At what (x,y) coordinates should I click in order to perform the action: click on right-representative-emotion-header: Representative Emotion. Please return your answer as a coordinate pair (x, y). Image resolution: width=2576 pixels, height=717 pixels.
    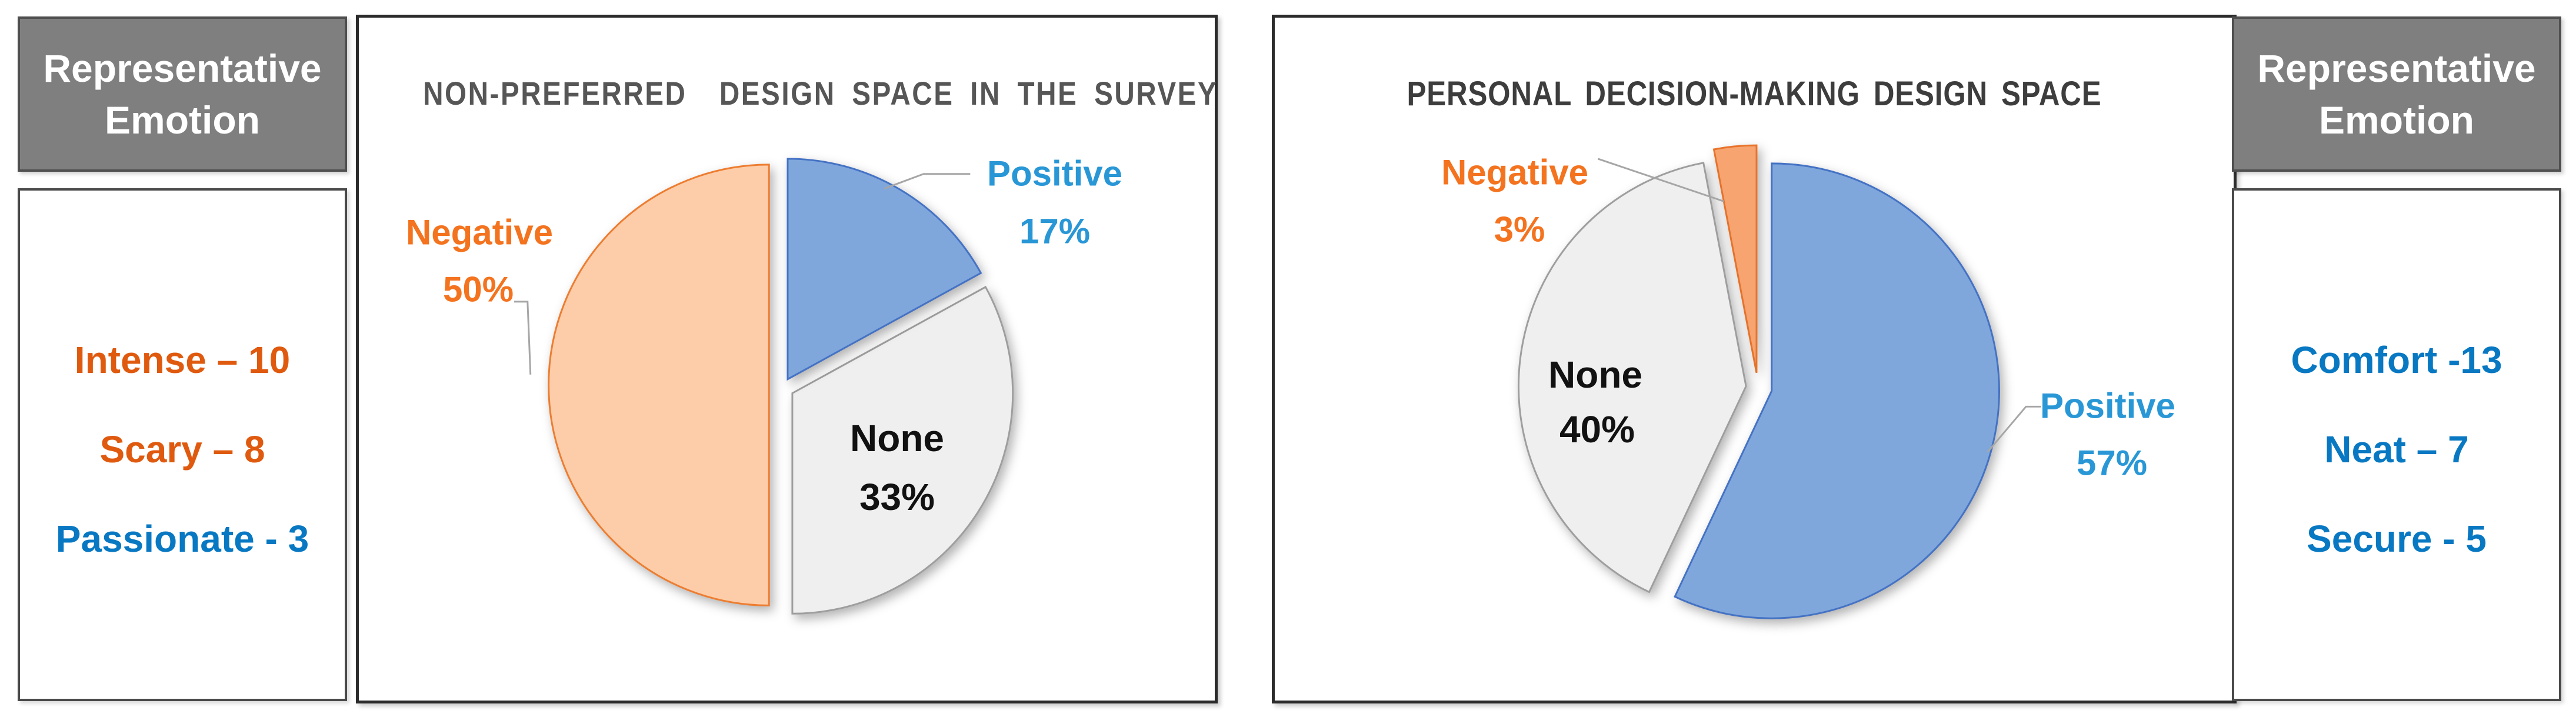
    Looking at the image, I should click on (2396, 94).